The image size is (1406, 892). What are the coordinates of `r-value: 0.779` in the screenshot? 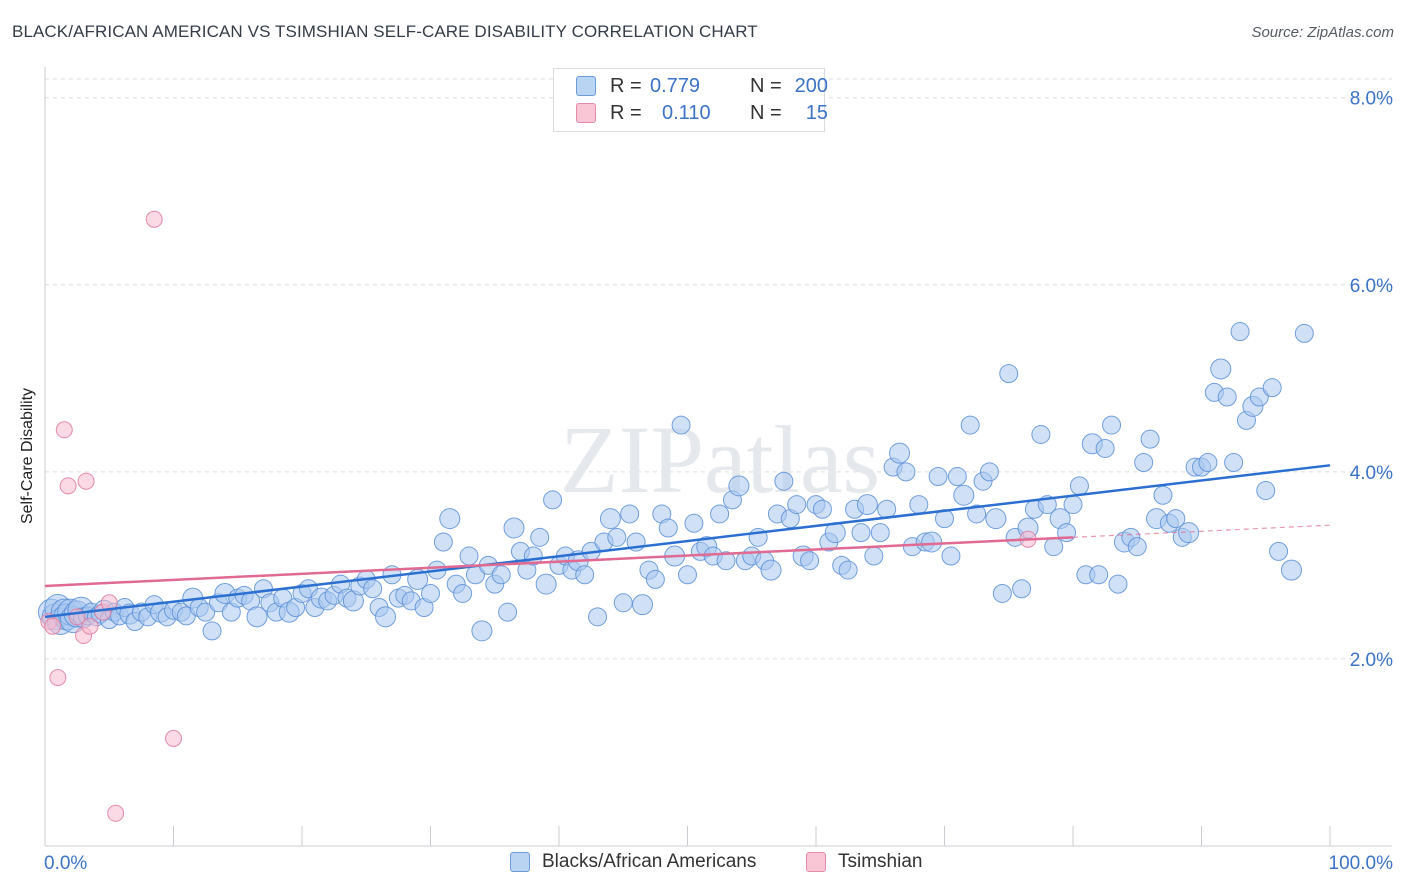 It's located at (675, 85).